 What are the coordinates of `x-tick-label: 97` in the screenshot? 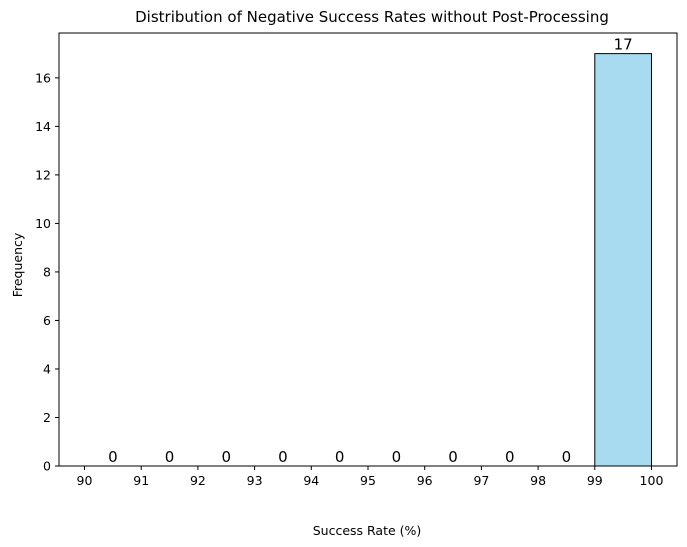 It's located at (481, 480).